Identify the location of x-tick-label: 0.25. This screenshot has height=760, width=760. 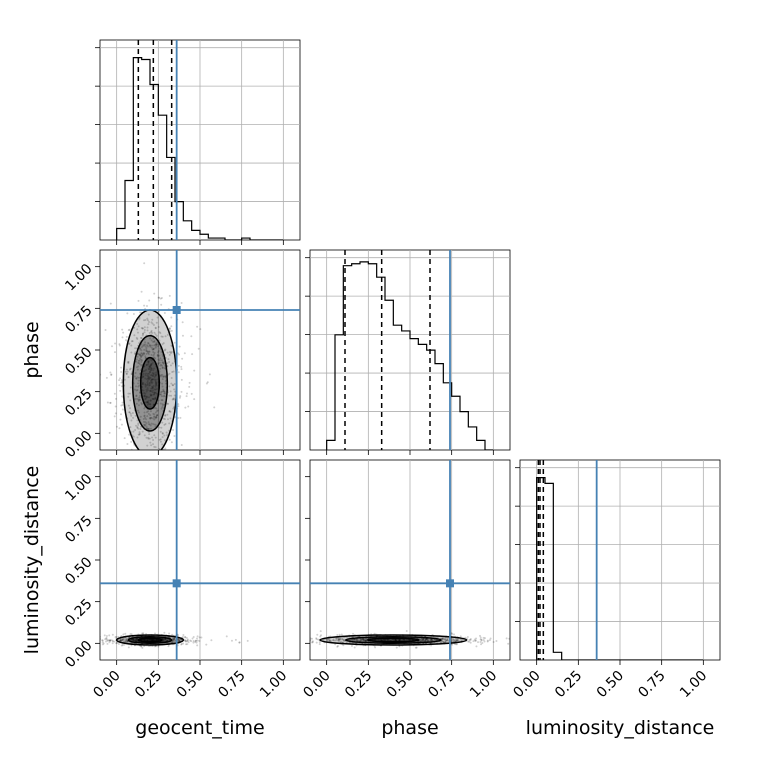
(148, 684).